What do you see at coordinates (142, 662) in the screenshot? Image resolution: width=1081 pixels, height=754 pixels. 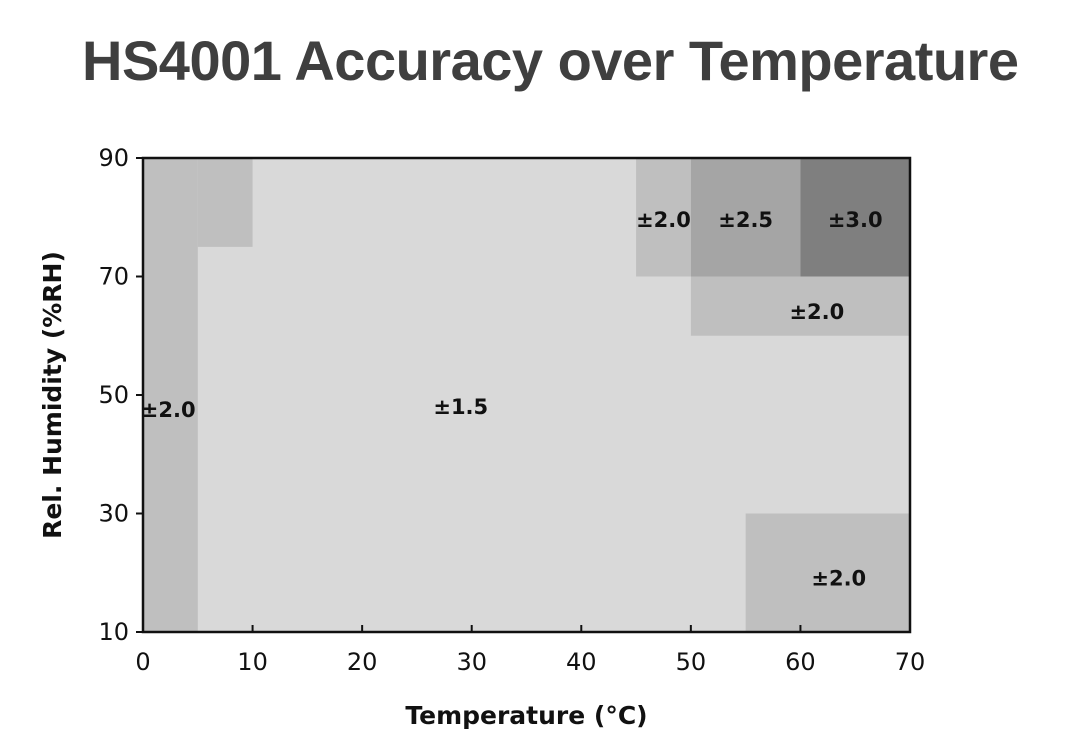 I see `x-tick-label: 0` at bounding box center [142, 662].